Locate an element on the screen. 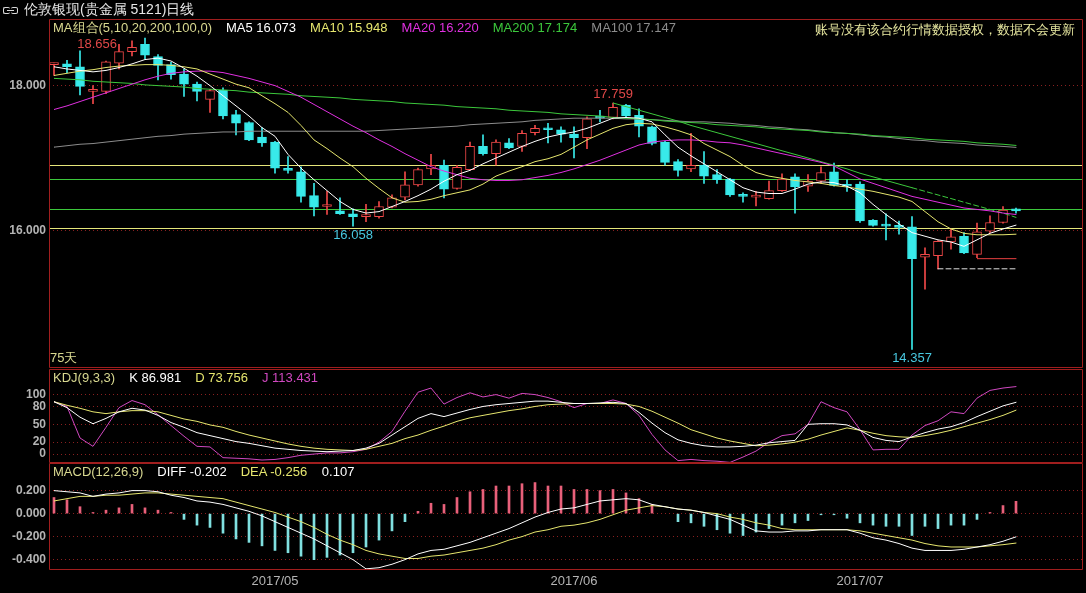  text: MA10 15.948 is located at coordinates (349, 27).